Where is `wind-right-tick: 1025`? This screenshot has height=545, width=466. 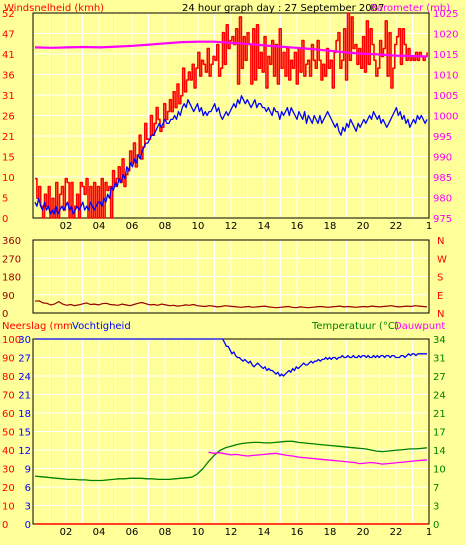 wind-right-tick: 1025 is located at coordinates (445, 14).